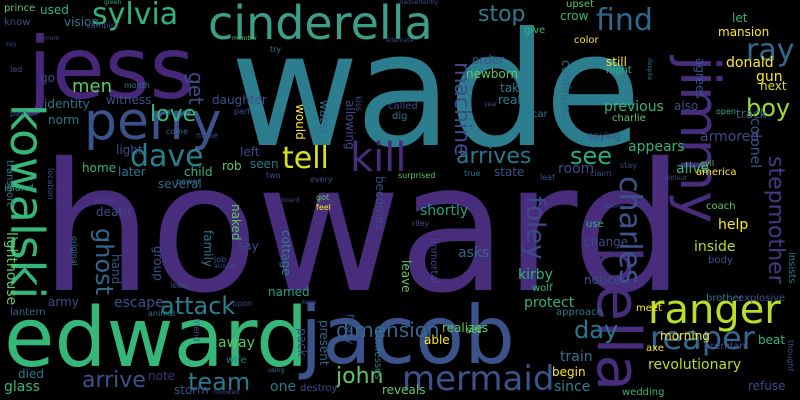 The height and width of the screenshot is (400, 800). What do you see at coordinates (289, 292) in the screenshot?
I see `word-named: named` at bounding box center [289, 292].